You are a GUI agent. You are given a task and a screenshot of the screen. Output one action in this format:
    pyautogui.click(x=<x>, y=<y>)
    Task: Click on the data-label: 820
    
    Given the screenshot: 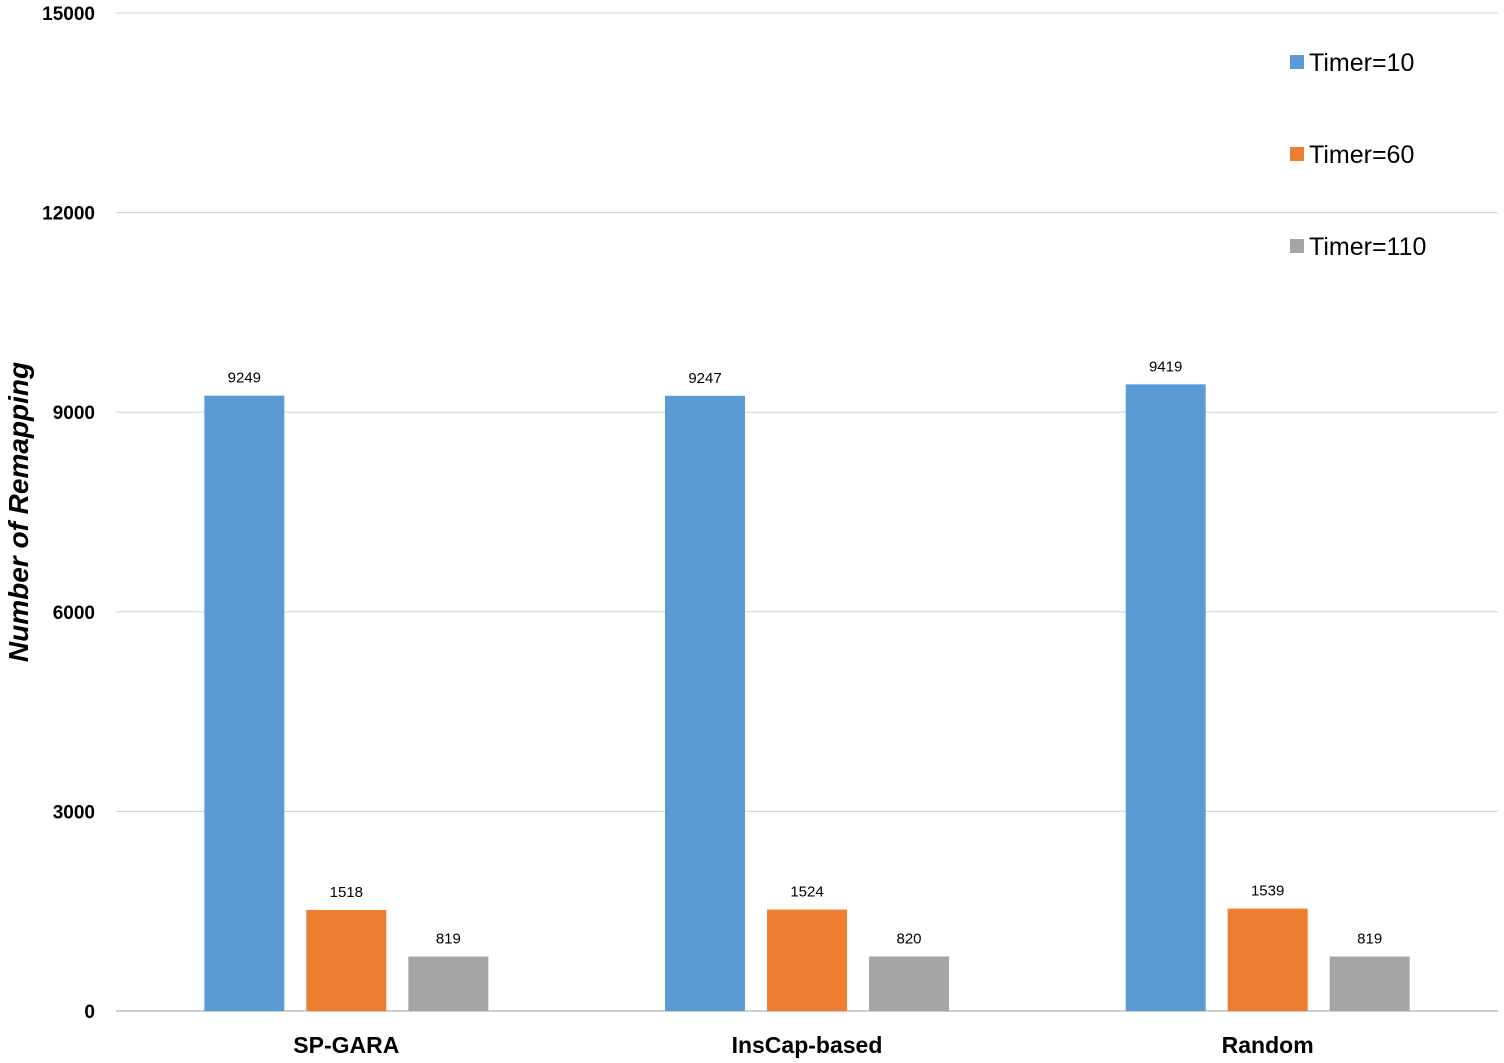 What is the action you would take?
    pyautogui.click(x=908, y=938)
    